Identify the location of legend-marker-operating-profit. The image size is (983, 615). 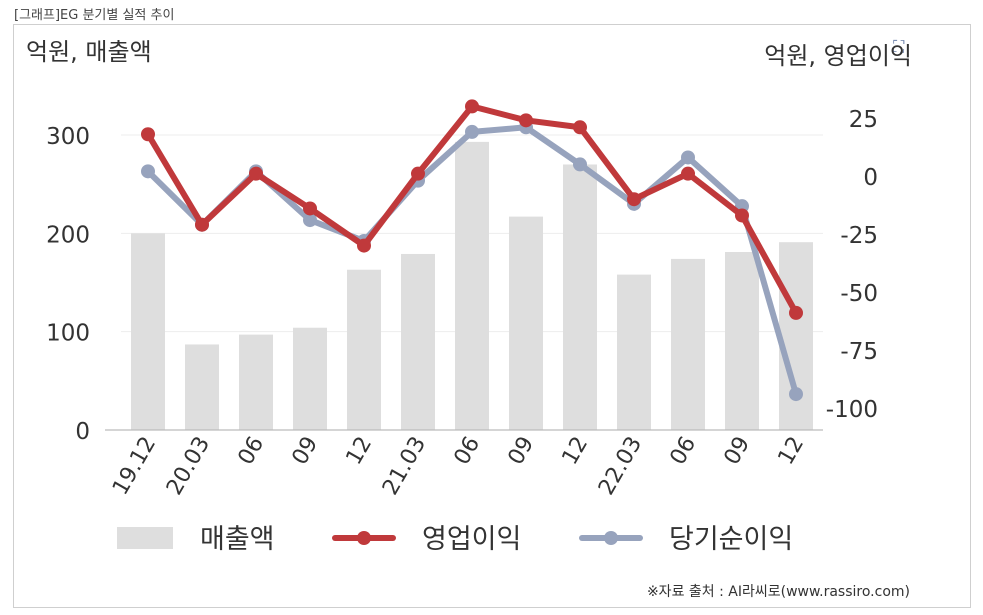
(364, 538).